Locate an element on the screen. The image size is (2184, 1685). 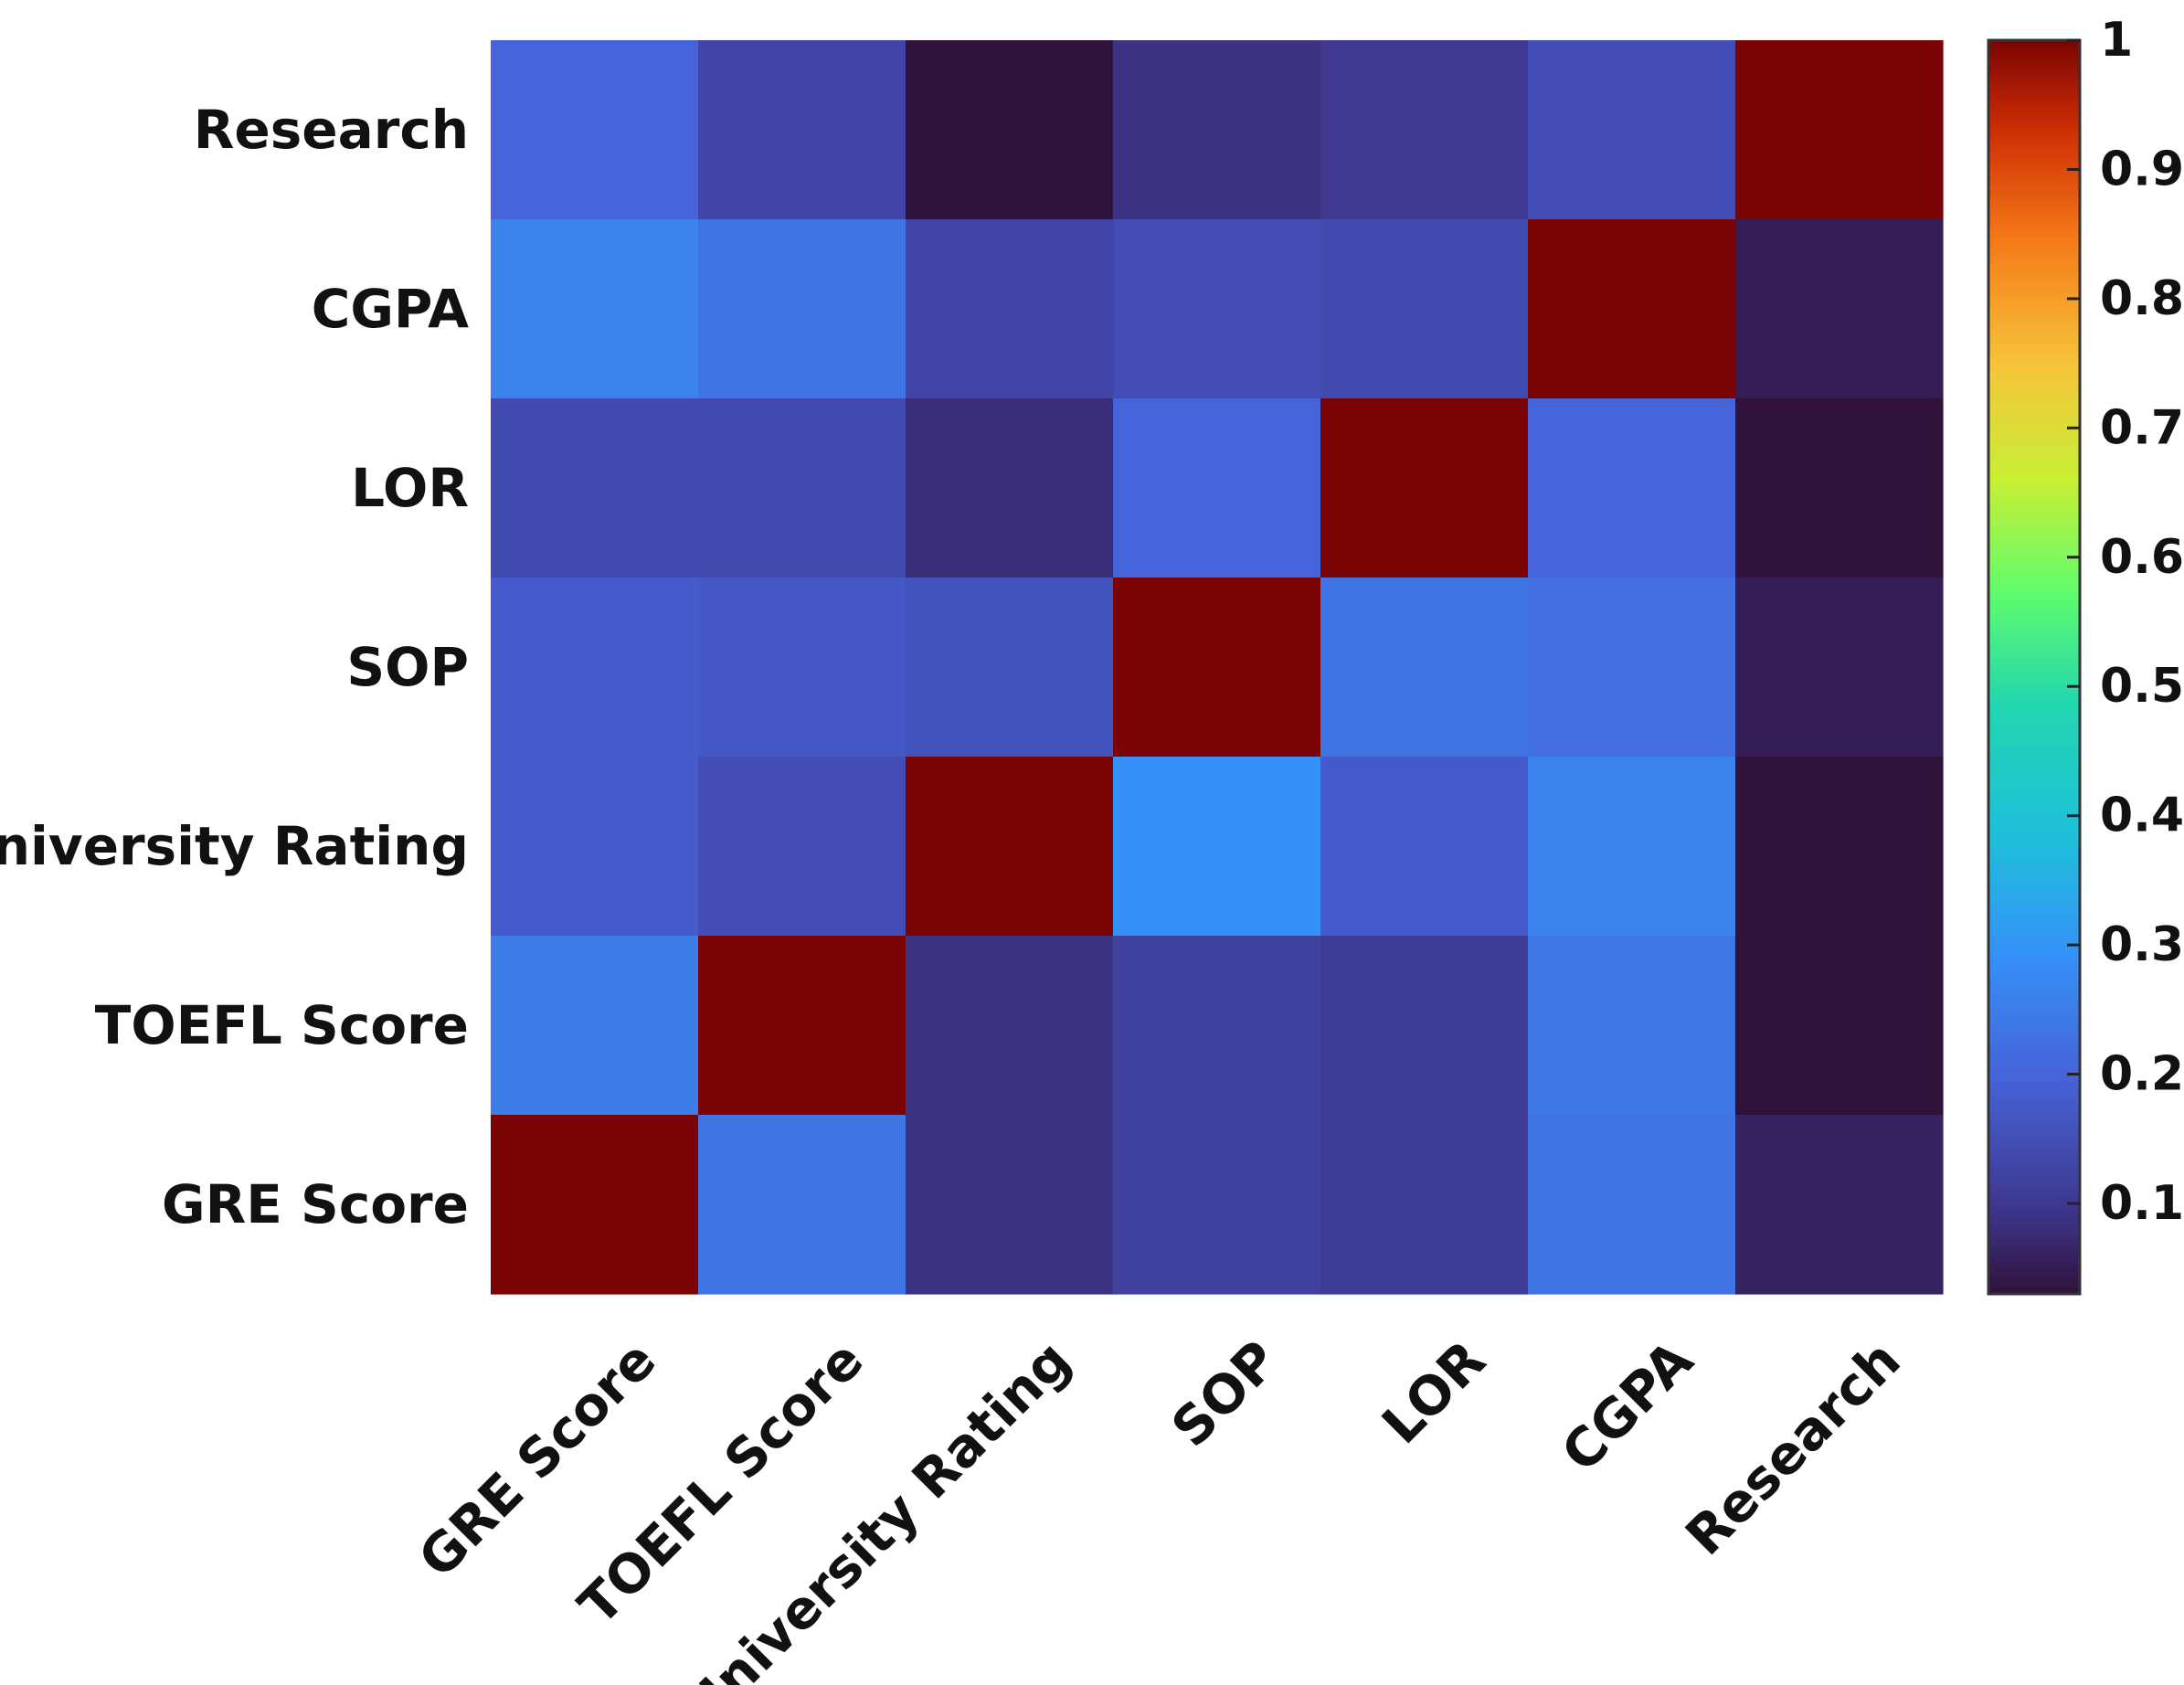
heatmap-cell-r3-c6 is located at coordinates (1839, 668).